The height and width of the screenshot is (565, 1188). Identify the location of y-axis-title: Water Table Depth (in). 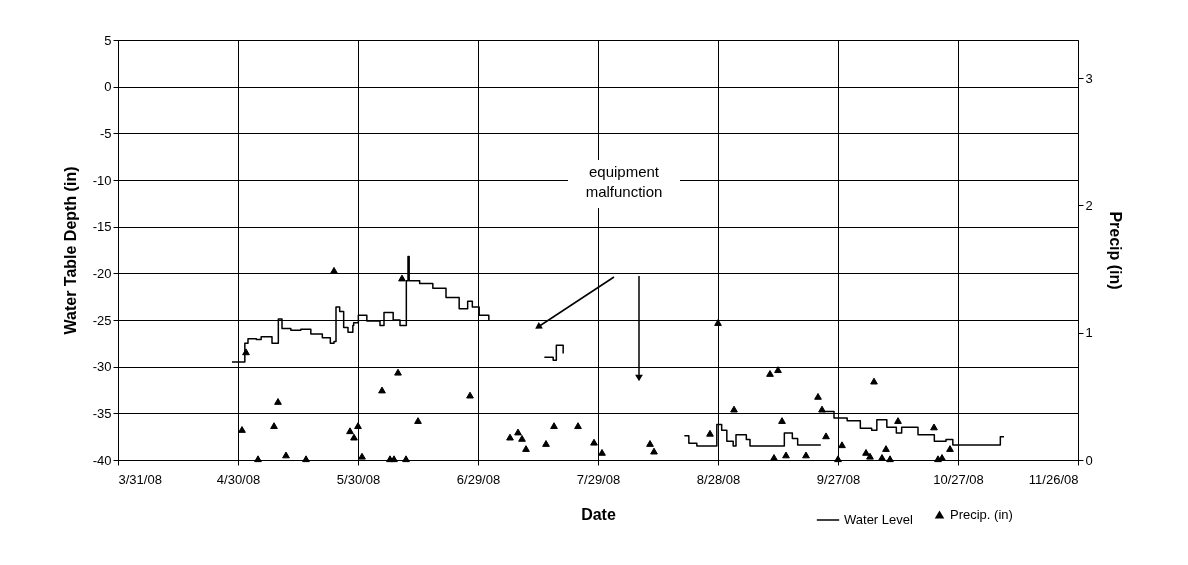
(70, 250).